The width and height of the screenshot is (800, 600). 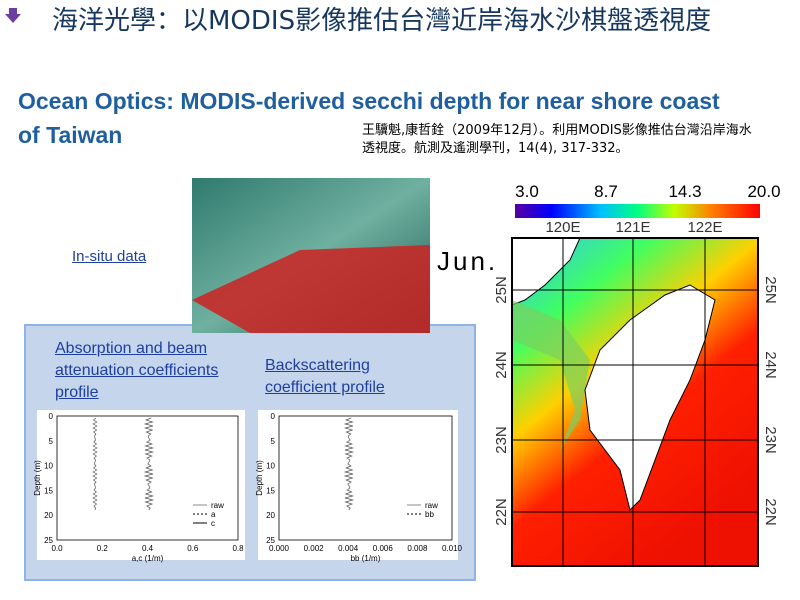 What do you see at coordinates (606, 191) in the screenshot?
I see `colorbar-tick: 8.7` at bounding box center [606, 191].